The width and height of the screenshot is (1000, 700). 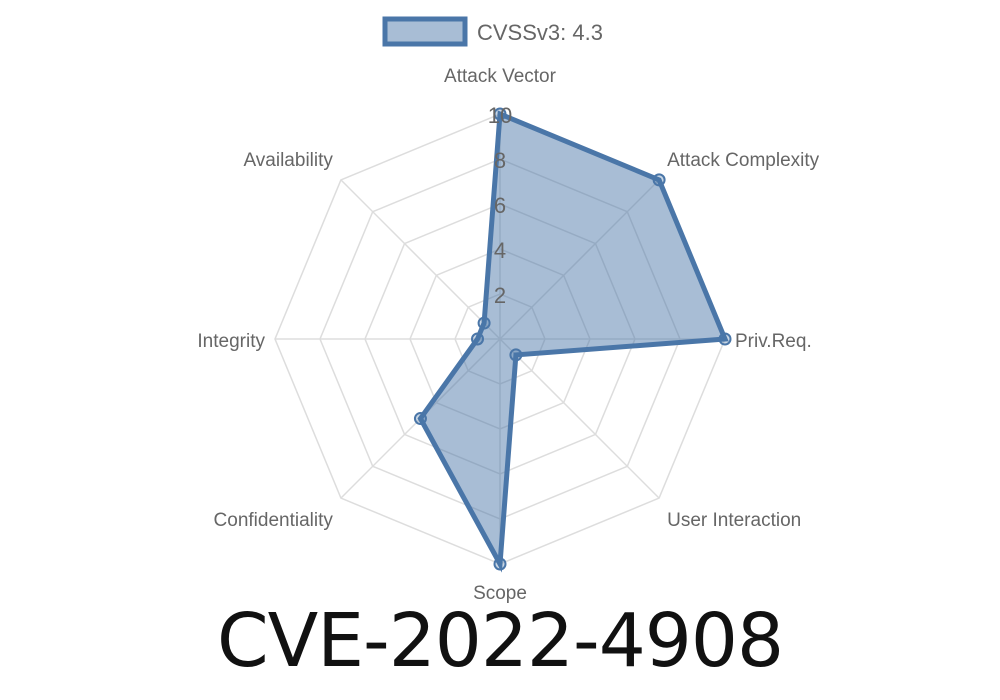 What do you see at coordinates (540, 32) in the screenshot?
I see `legend-label: CVSSv3: 4.3` at bounding box center [540, 32].